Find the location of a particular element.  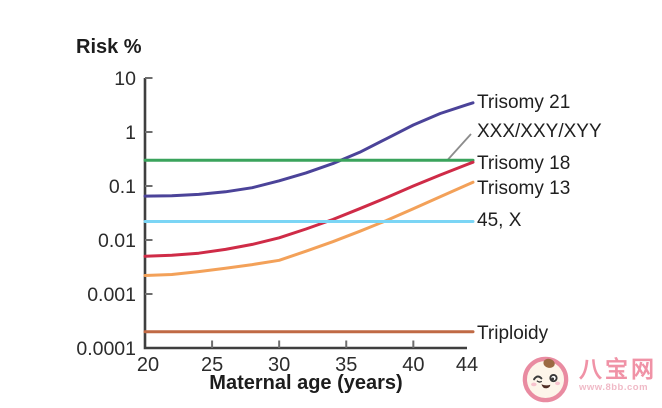

watermark: 八宝网 www.8bb.com is located at coordinates (589, 379).